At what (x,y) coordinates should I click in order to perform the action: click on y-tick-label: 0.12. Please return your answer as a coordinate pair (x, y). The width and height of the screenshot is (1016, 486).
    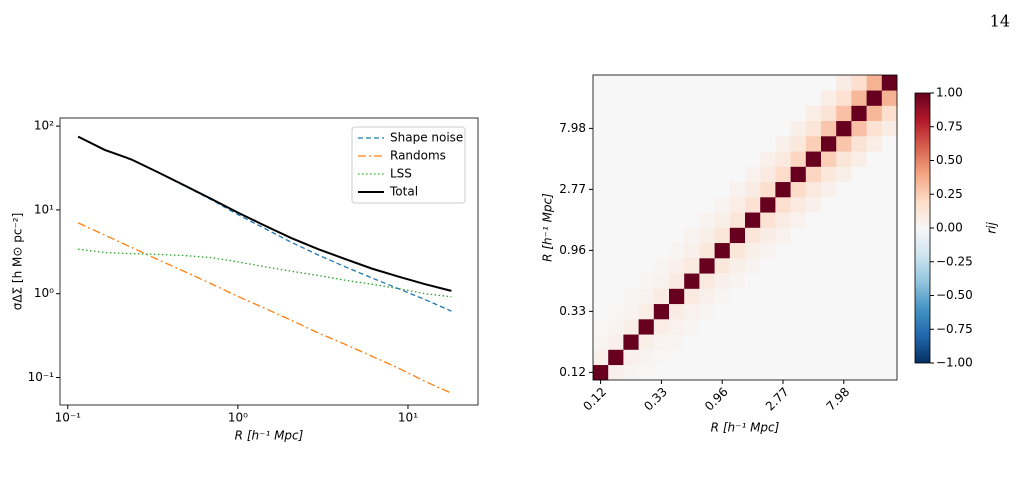
    Looking at the image, I should click on (572, 372).